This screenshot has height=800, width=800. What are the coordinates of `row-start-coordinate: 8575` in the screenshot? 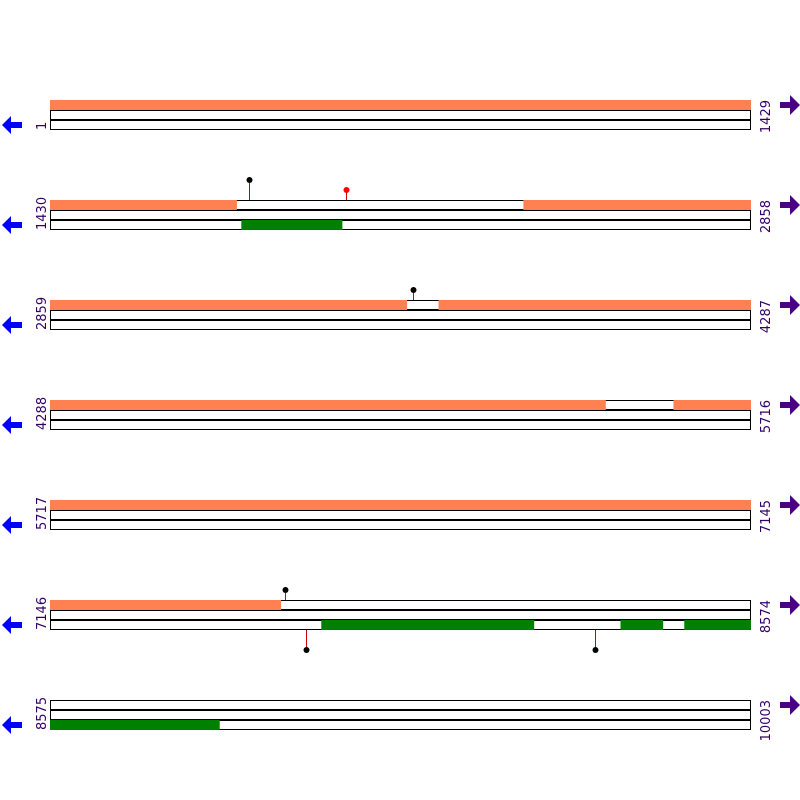 It's located at (42, 713).